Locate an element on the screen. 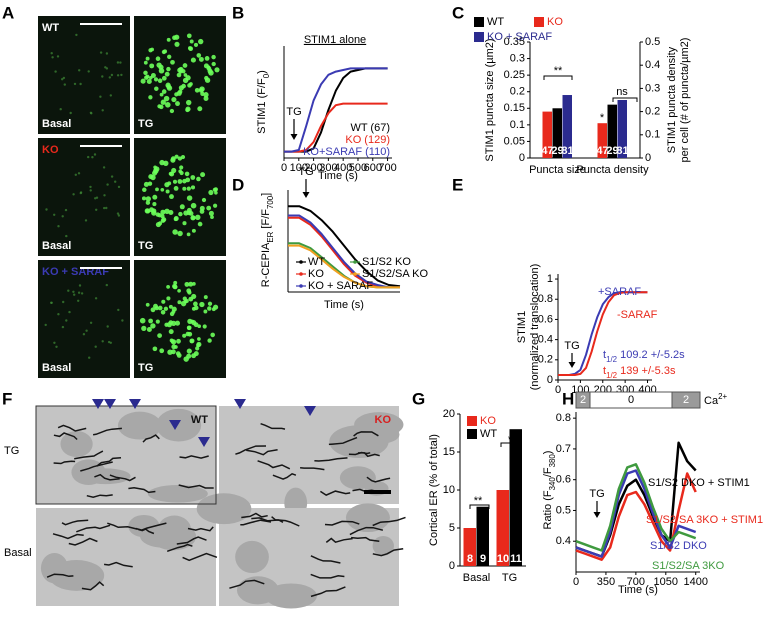 This screenshot has height=620, width=763. solution-label: 2 is located at coordinates (583, 400).